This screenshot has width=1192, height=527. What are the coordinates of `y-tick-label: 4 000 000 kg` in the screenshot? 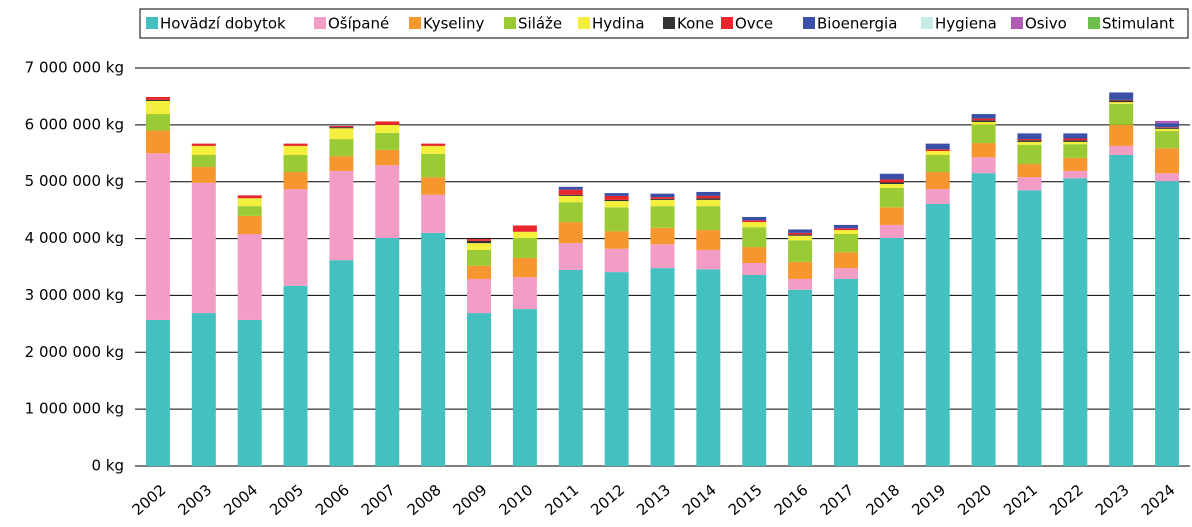 It's located at (74, 238).